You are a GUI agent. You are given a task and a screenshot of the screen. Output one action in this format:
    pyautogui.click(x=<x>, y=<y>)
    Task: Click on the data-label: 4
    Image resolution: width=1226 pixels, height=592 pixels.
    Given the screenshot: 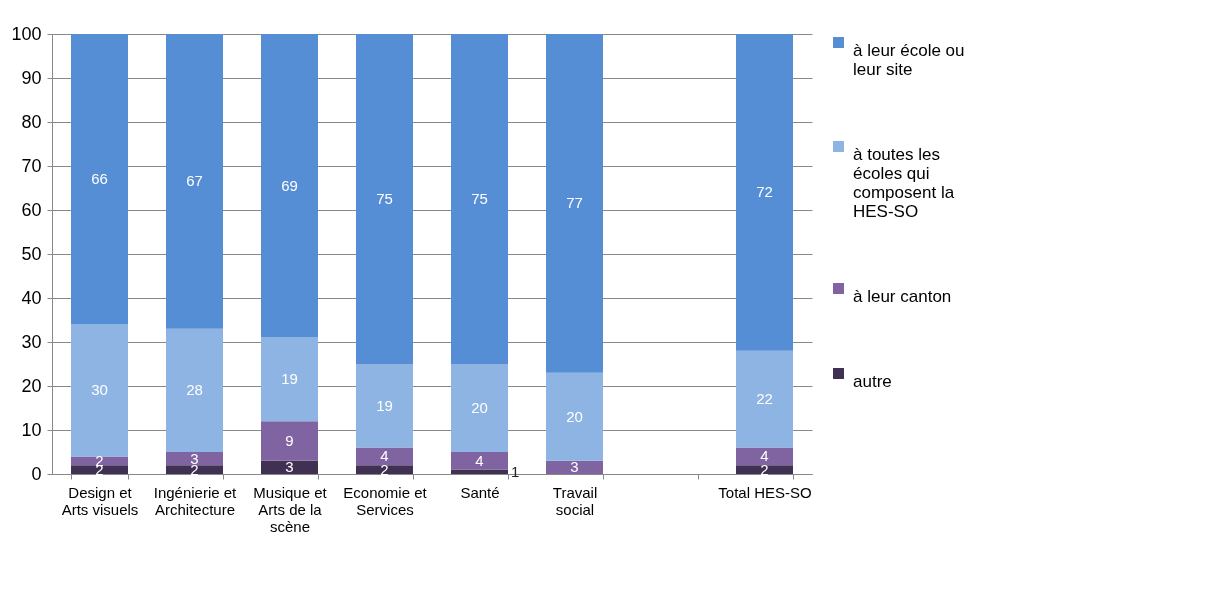 What is the action you would take?
    pyautogui.click(x=479, y=460)
    